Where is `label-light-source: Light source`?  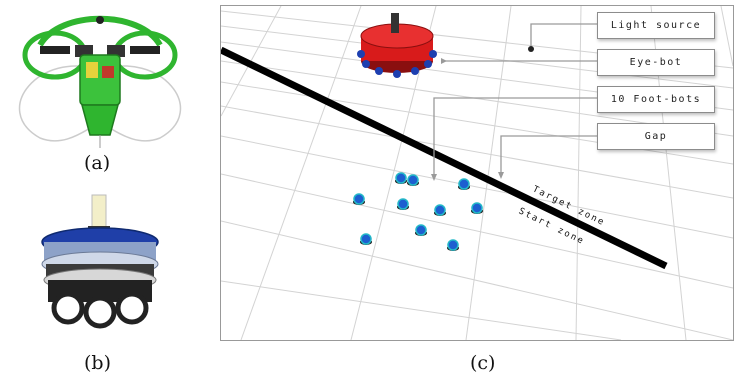
label-light-source: Light source is located at coordinates (656, 25).